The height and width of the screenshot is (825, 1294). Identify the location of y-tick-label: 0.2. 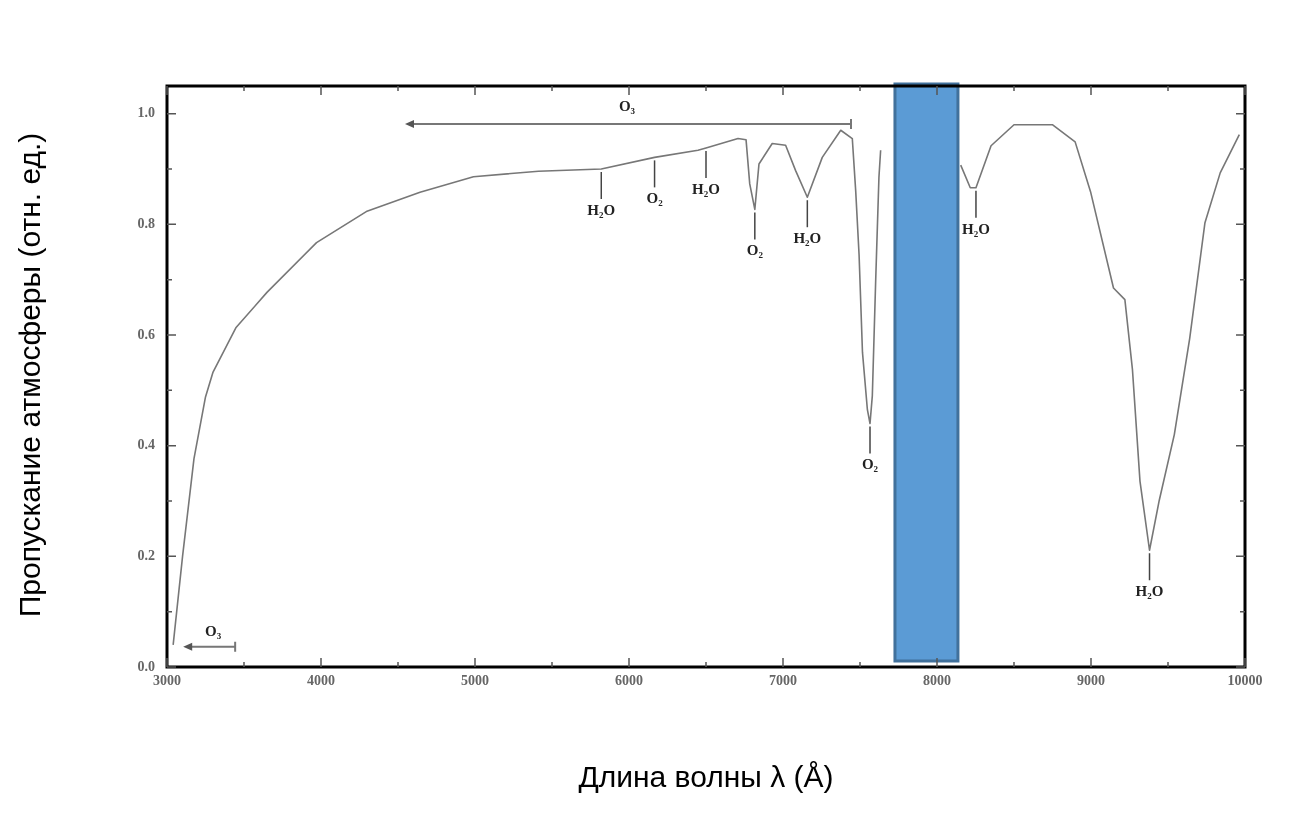
(146, 555).